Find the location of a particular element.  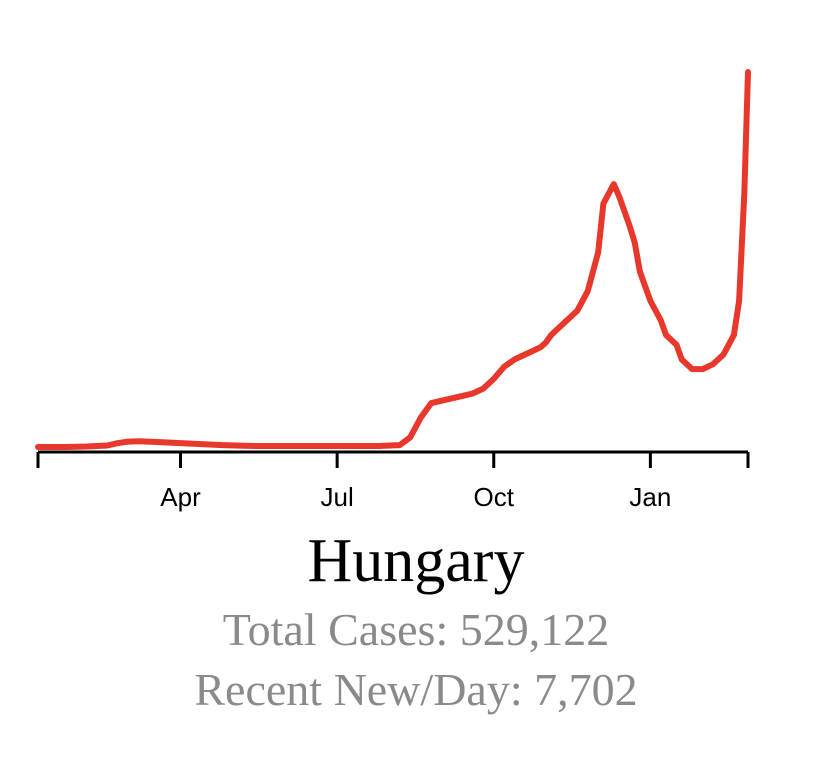

x-axis: Apr Jul Oct Jan is located at coordinates (393, 481).